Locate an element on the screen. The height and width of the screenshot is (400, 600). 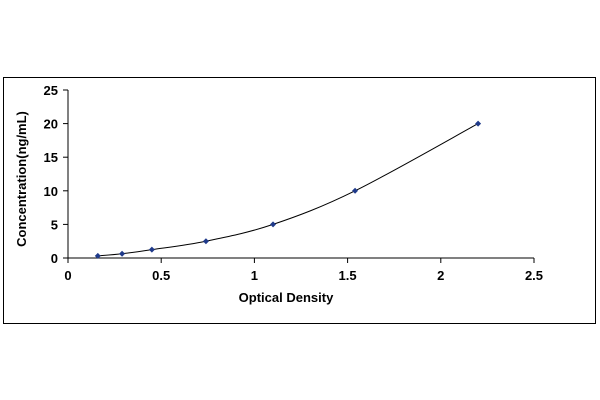
y-tick-label: 15 is located at coordinates (51, 157).